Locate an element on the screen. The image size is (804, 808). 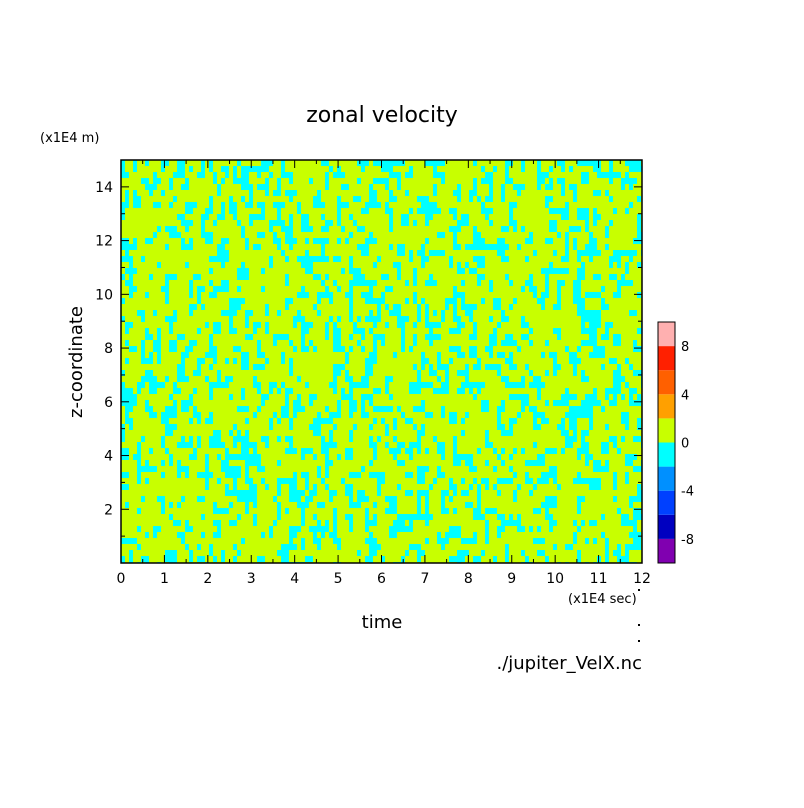
colorbar-segment is located at coordinates (666, 406).